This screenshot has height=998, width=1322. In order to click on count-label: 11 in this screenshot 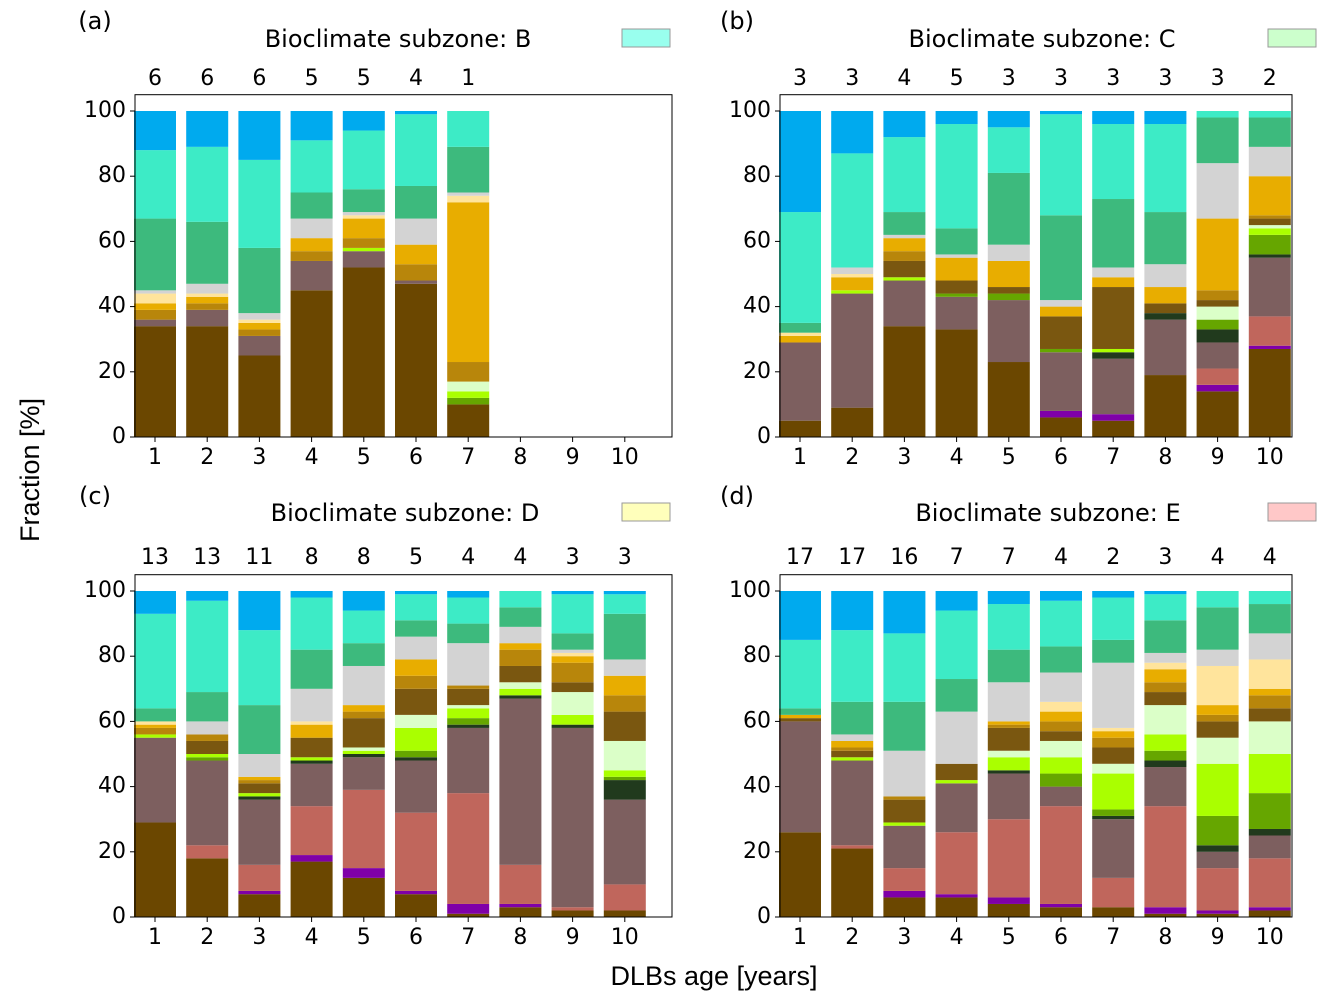, I will do `click(259, 557)`.